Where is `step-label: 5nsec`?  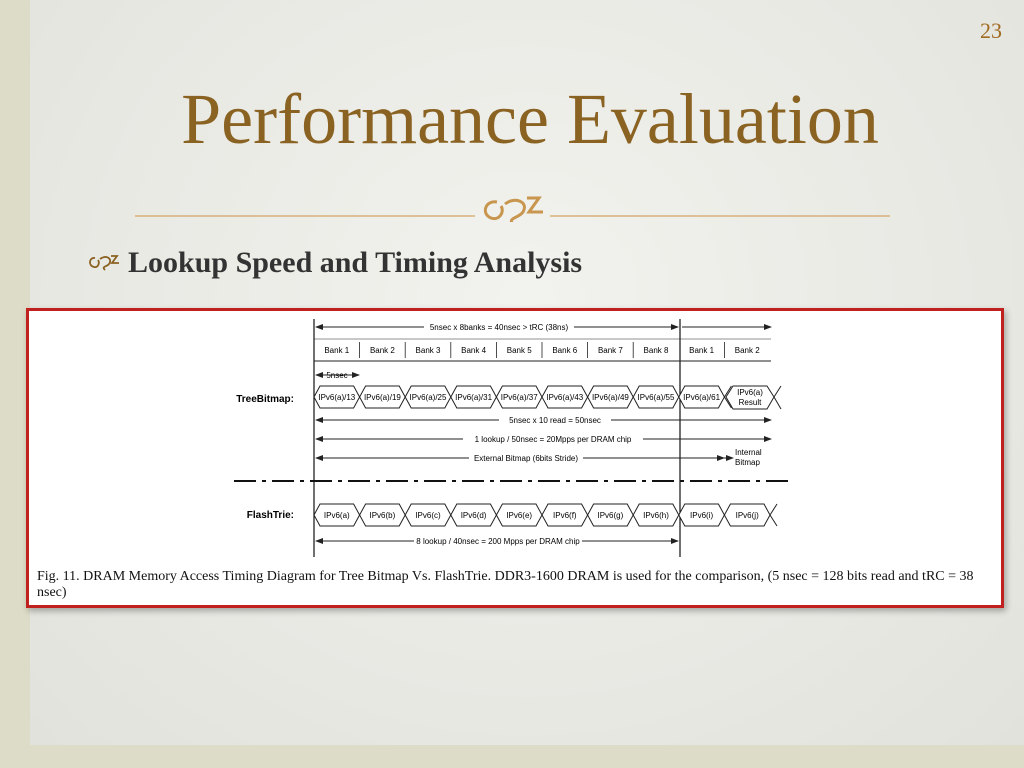
step-label: 5nsec is located at coordinates (336, 375).